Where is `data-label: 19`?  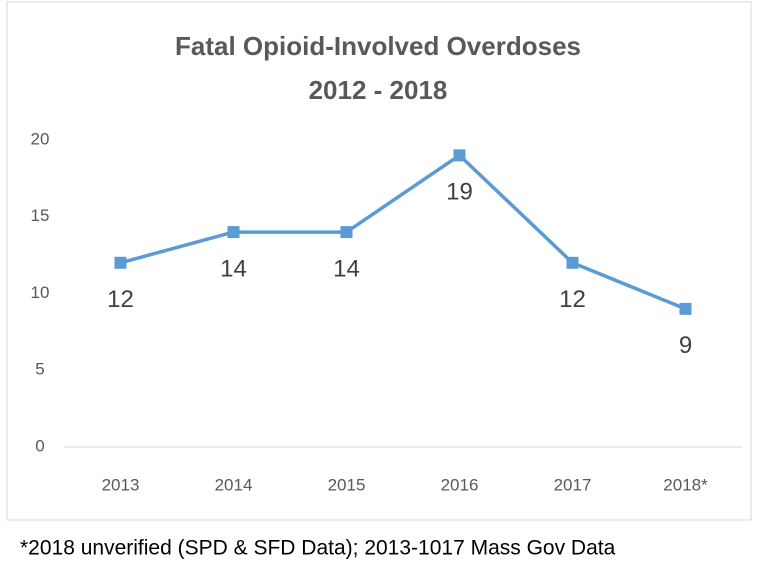 data-label: 19 is located at coordinates (459, 192).